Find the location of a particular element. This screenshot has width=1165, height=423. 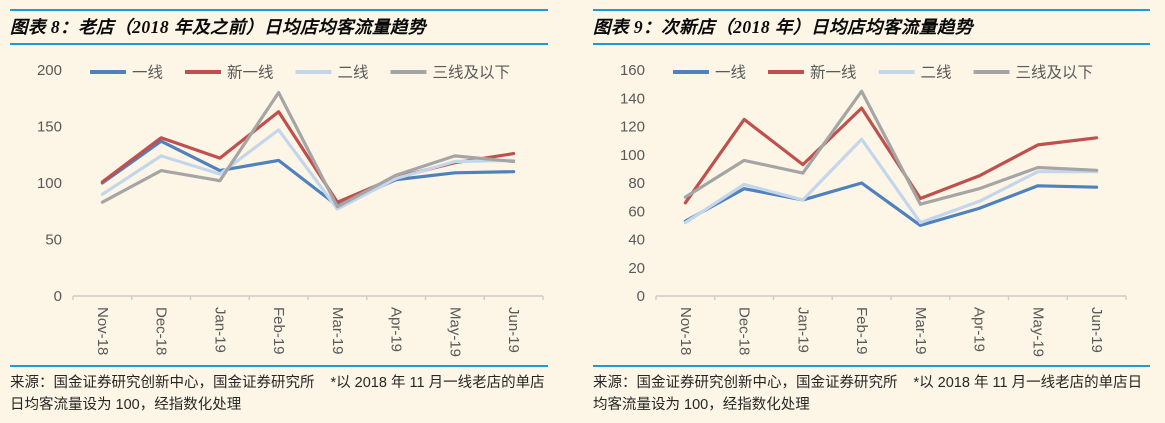

chart-title: 图表 9：次新店（2018 年）日均店均客流量趋势 is located at coordinates (783, 27).